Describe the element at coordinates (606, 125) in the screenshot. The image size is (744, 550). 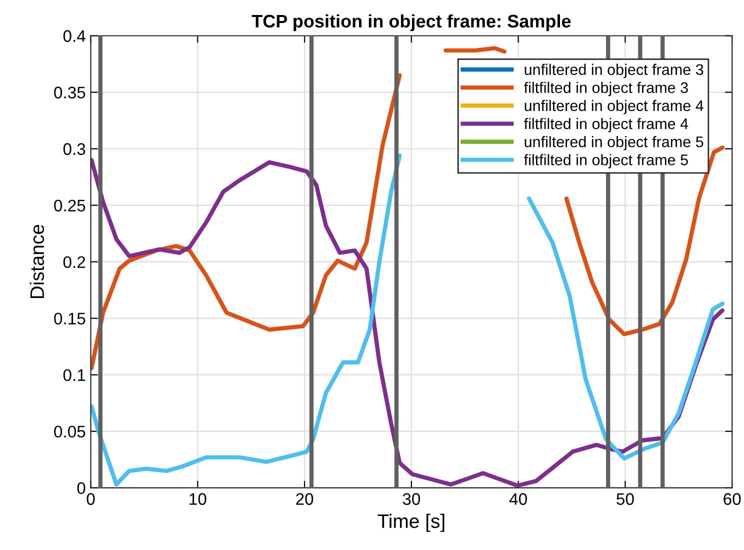
I see `legend-label: filtfilted in object frame 4` at that location.